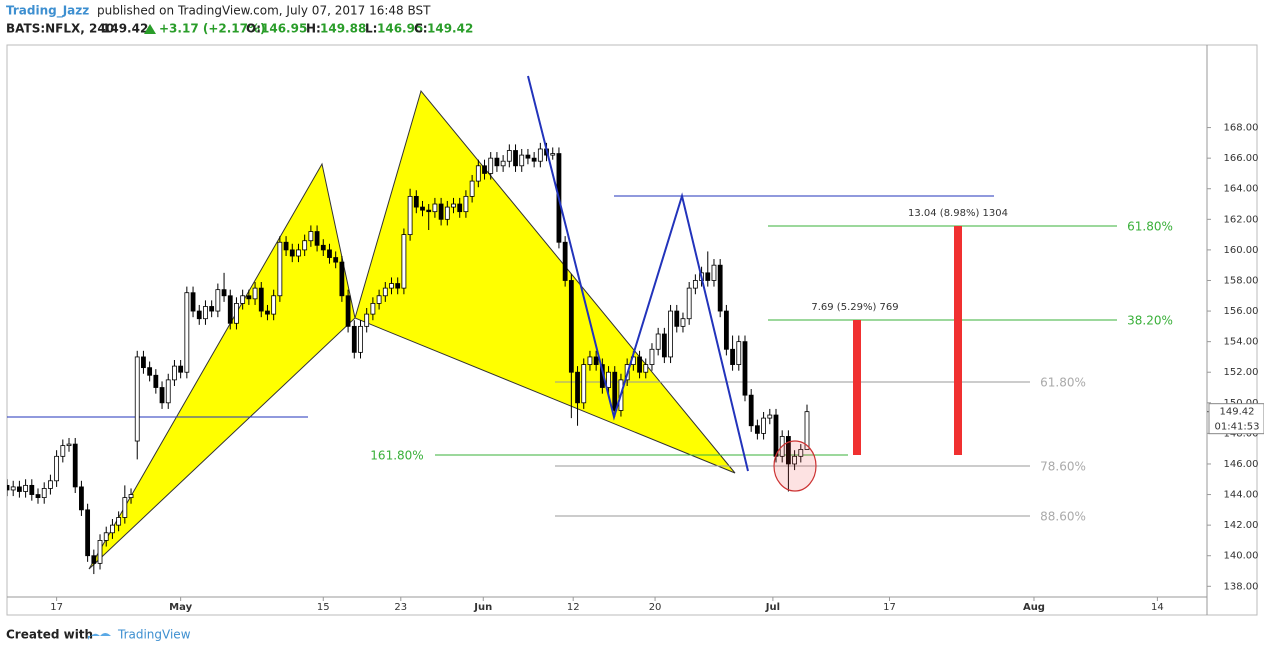  Describe the element at coordinates (1241, 280) in the screenshot. I see `y-tick-label: 158.00` at that location.